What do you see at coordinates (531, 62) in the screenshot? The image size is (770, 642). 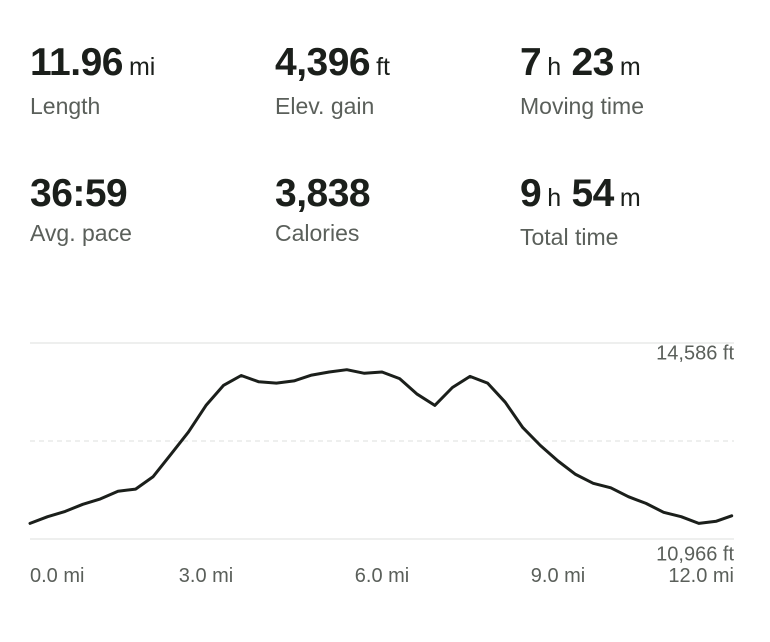 I see `stat-number: 7` at bounding box center [531, 62].